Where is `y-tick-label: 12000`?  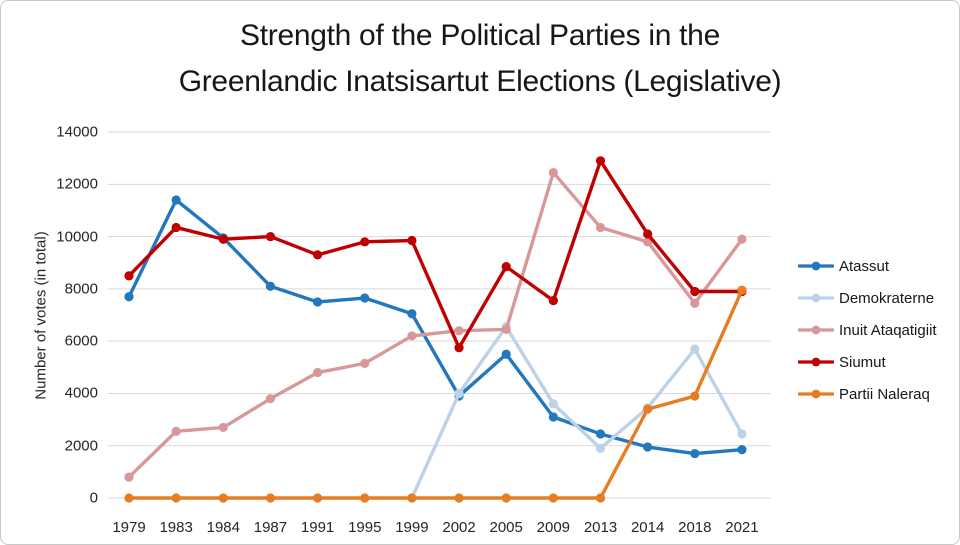
y-tick-label: 12000 is located at coordinates (77, 184).